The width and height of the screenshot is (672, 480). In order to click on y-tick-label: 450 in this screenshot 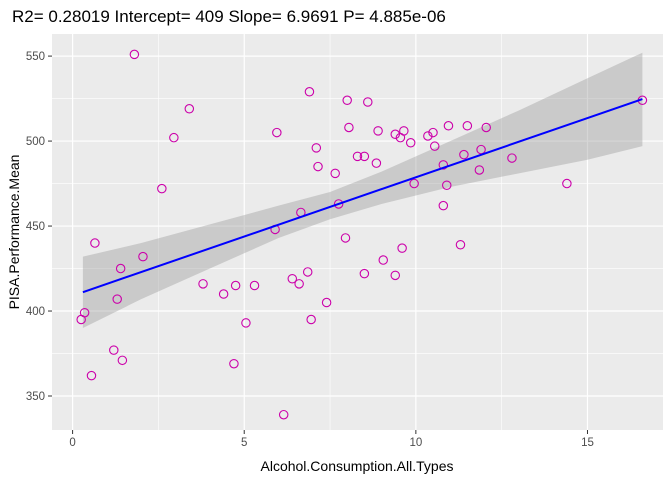, I will do `click(35, 227)`.